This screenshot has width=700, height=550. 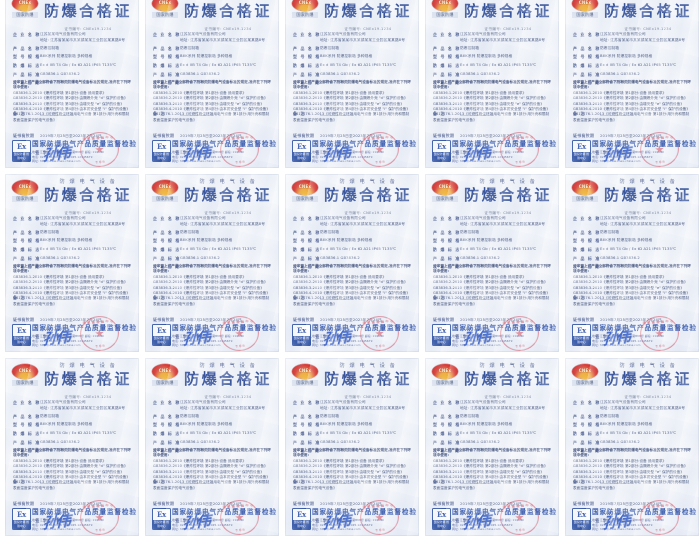 I want to click on organization-website: 网址: http://www.cnex-china.com, so click(x=336, y=161).